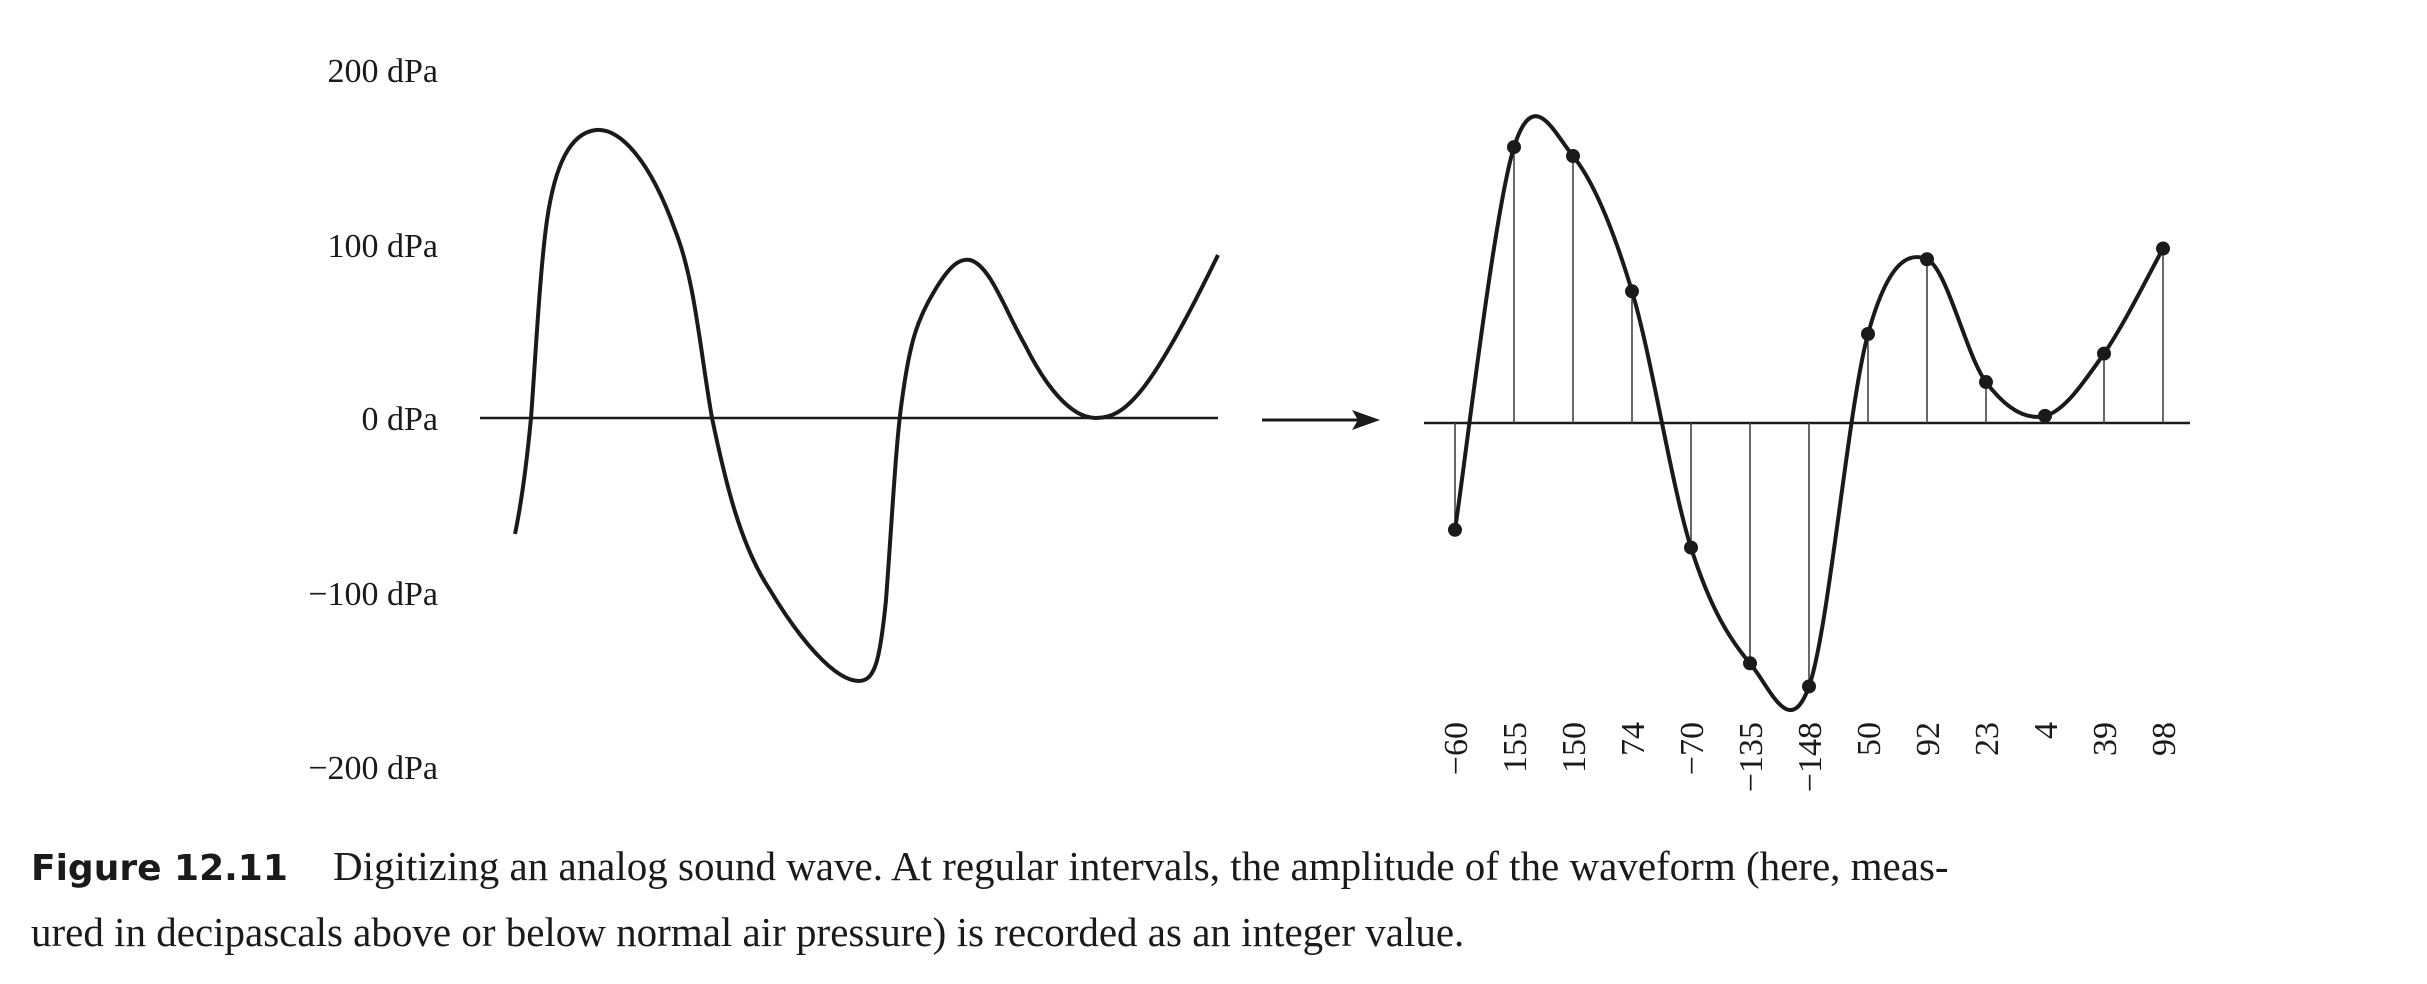 The image size is (2427, 984). What do you see at coordinates (1633, 739) in the screenshot?
I see `sample-value-label: 74` at bounding box center [1633, 739].